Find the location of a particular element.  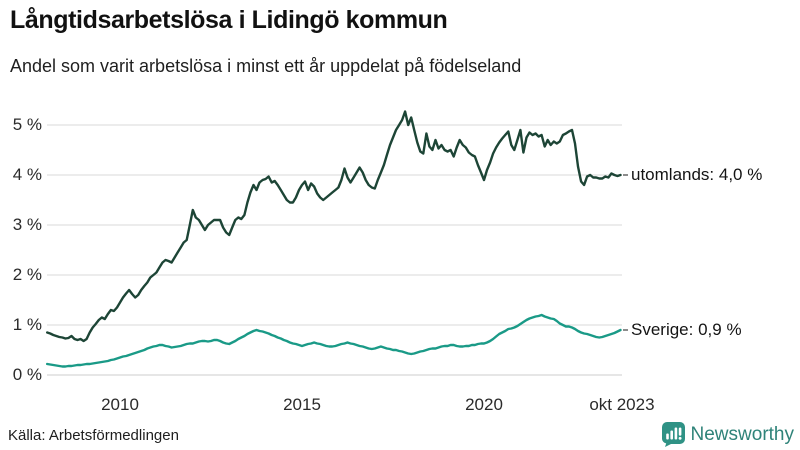

y-axis-tick-label: 0 % is located at coordinates (27, 374).